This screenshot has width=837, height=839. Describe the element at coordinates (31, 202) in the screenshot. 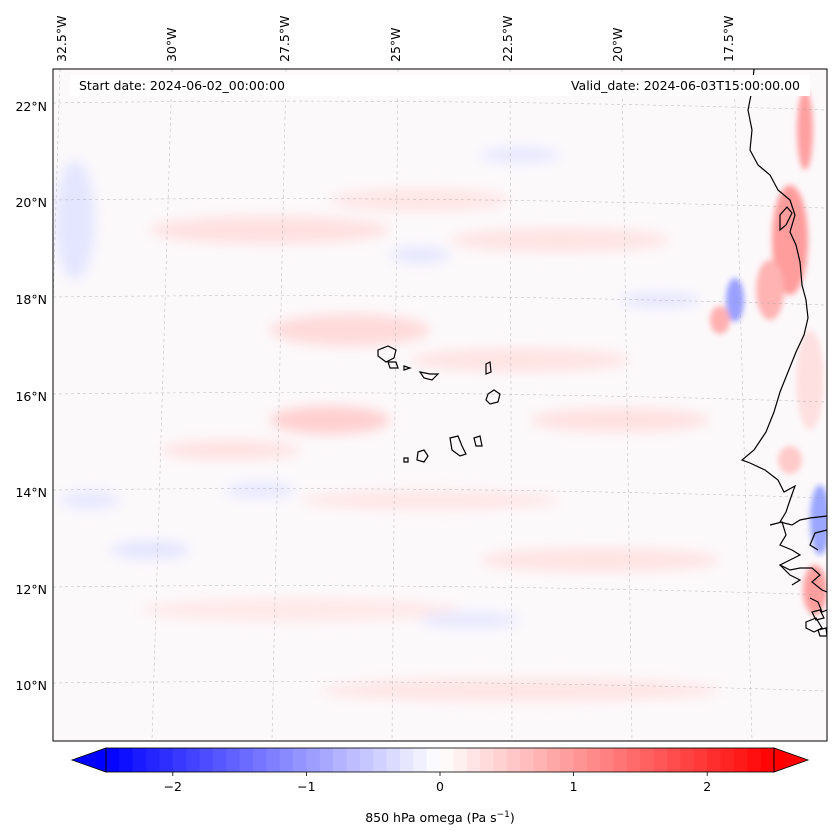

I see `lat-label: 20°N` at that location.